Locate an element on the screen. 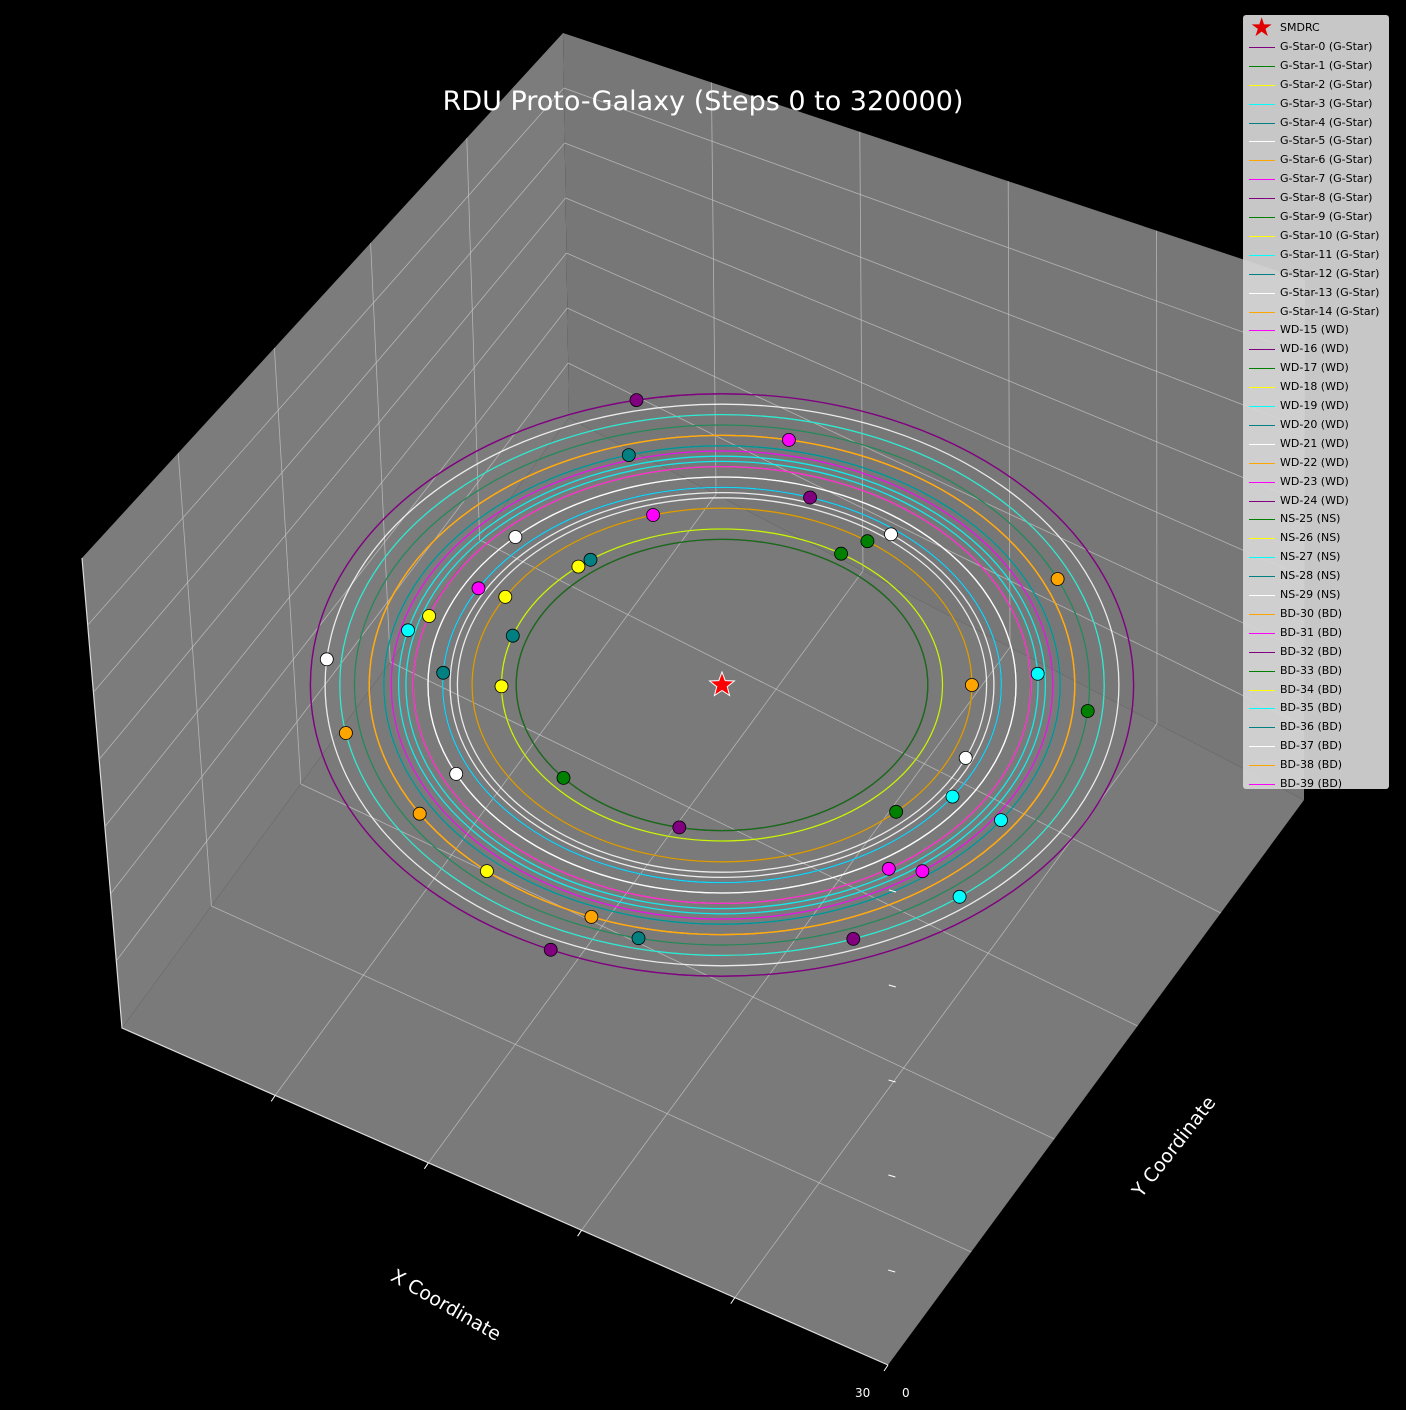  legend-label: G-Star-13 (G-Star) is located at coordinates (1330, 292).